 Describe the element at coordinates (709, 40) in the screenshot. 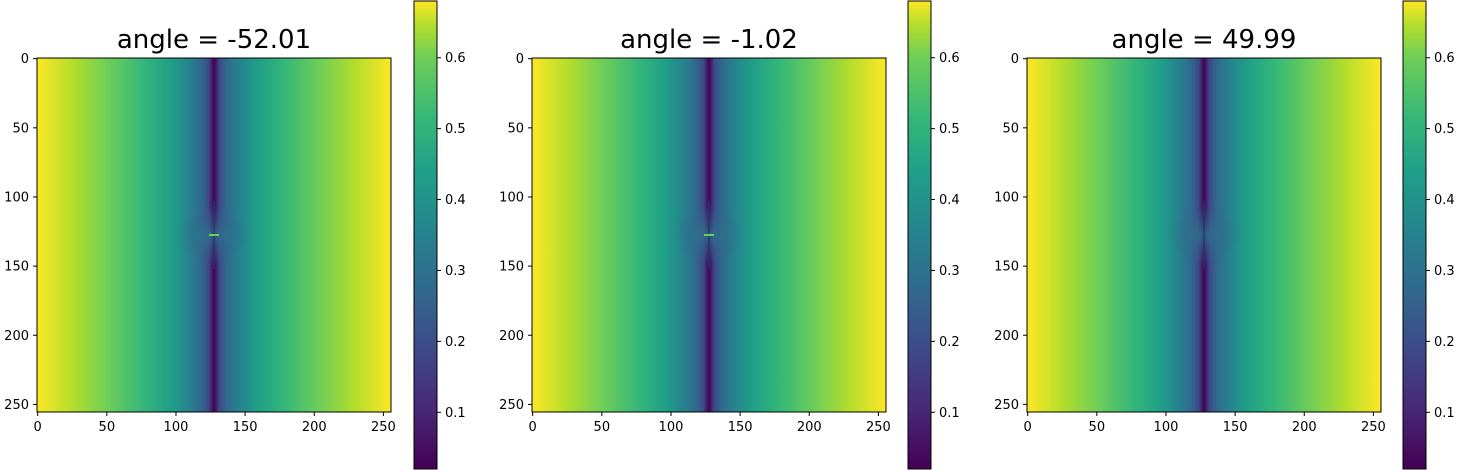

I see `chart-title: angle = -1.02` at that location.